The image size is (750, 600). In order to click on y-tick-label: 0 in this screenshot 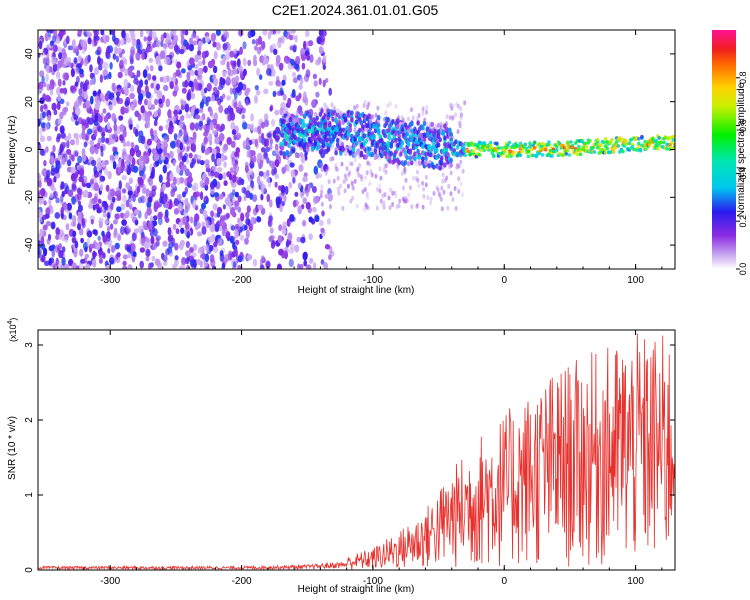, I will do `click(29, 149)`.